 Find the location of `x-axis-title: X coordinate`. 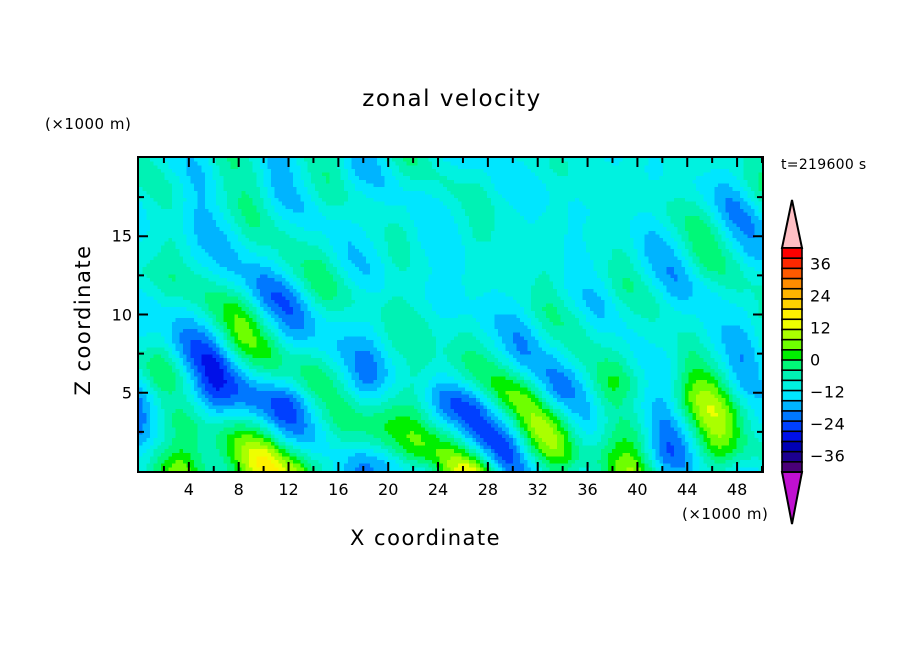

x-axis-title: X coordinate is located at coordinates (426, 538).